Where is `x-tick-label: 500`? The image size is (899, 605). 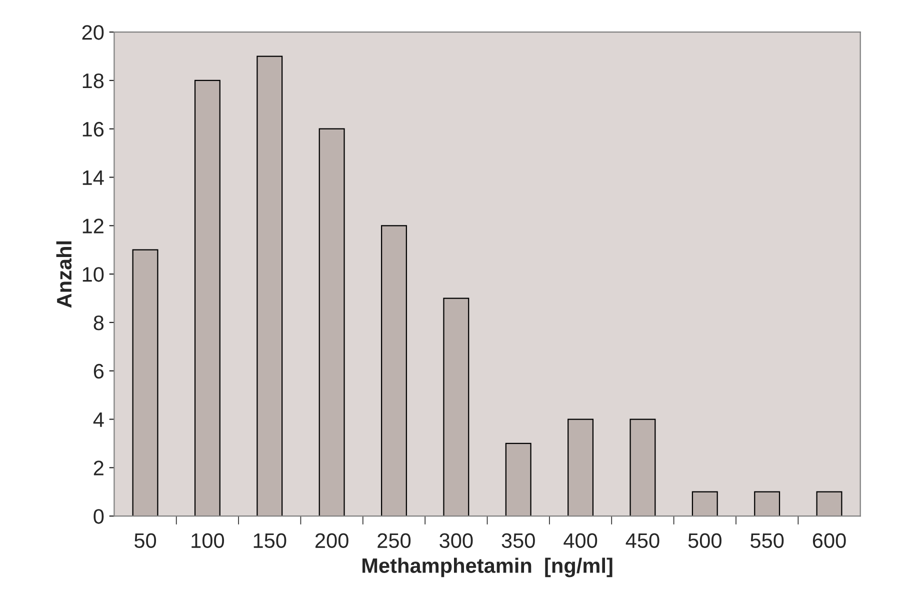
x-tick-label: 500 is located at coordinates (705, 540).